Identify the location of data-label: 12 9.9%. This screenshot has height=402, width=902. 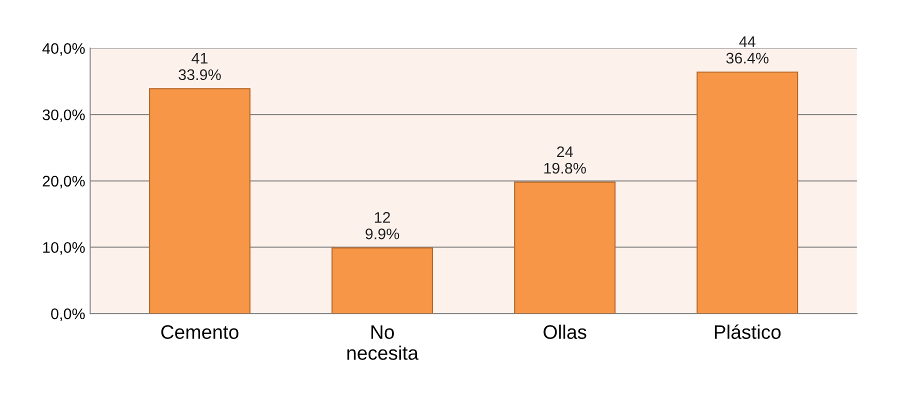
(383, 226).